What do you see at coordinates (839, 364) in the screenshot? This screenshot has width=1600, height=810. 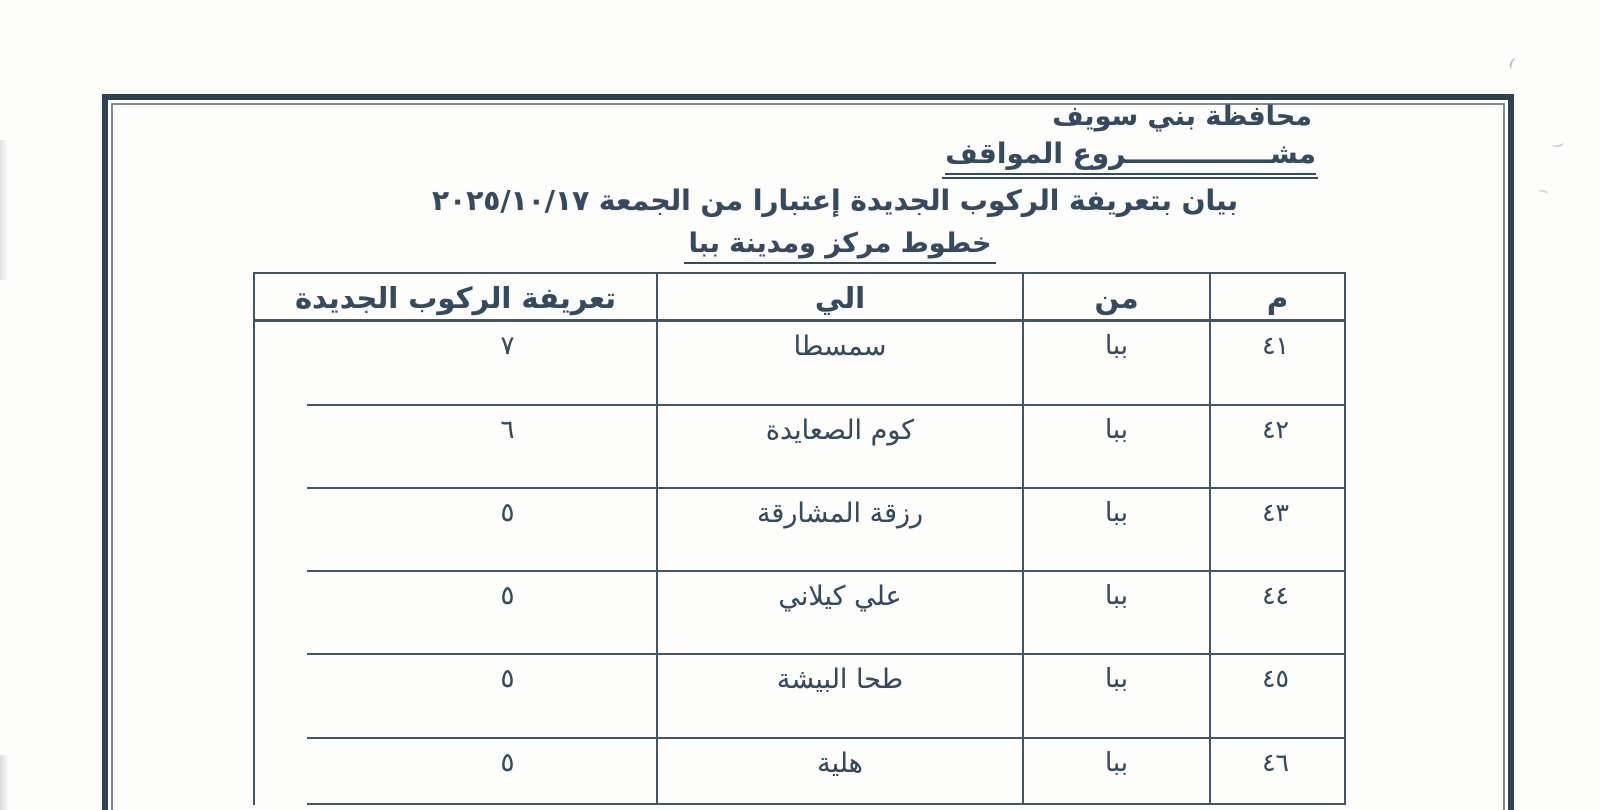 I see `table-row-to: سمسطا` at bounding box center [839, 364].